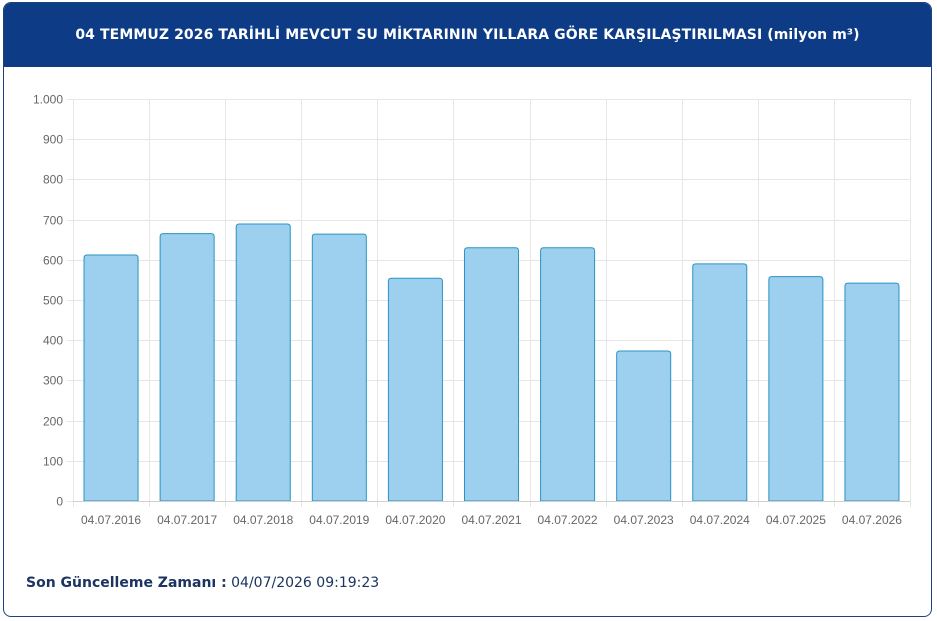 This screenshot has width=937, height=621. I want to click on x-tick-label: 04.07.2016, so click(111, 520).